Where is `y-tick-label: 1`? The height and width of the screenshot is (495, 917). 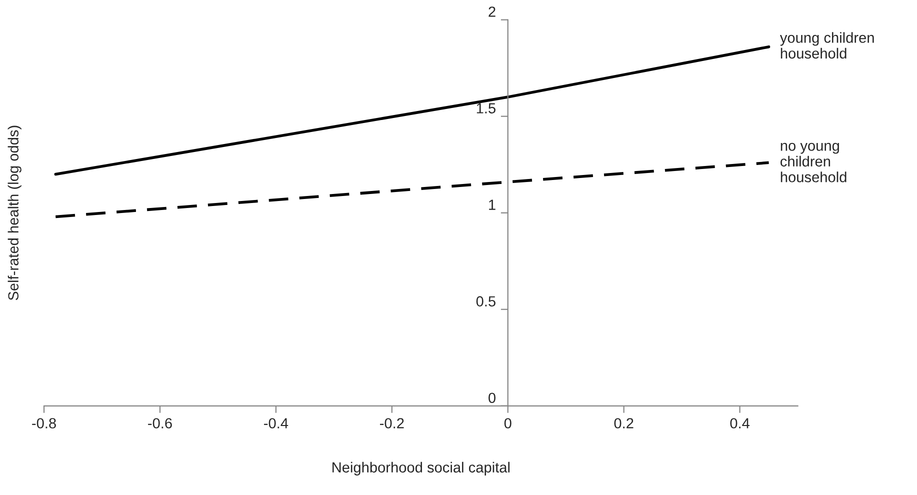
y-tick-label: 1 is located at coordinates (492, 205).